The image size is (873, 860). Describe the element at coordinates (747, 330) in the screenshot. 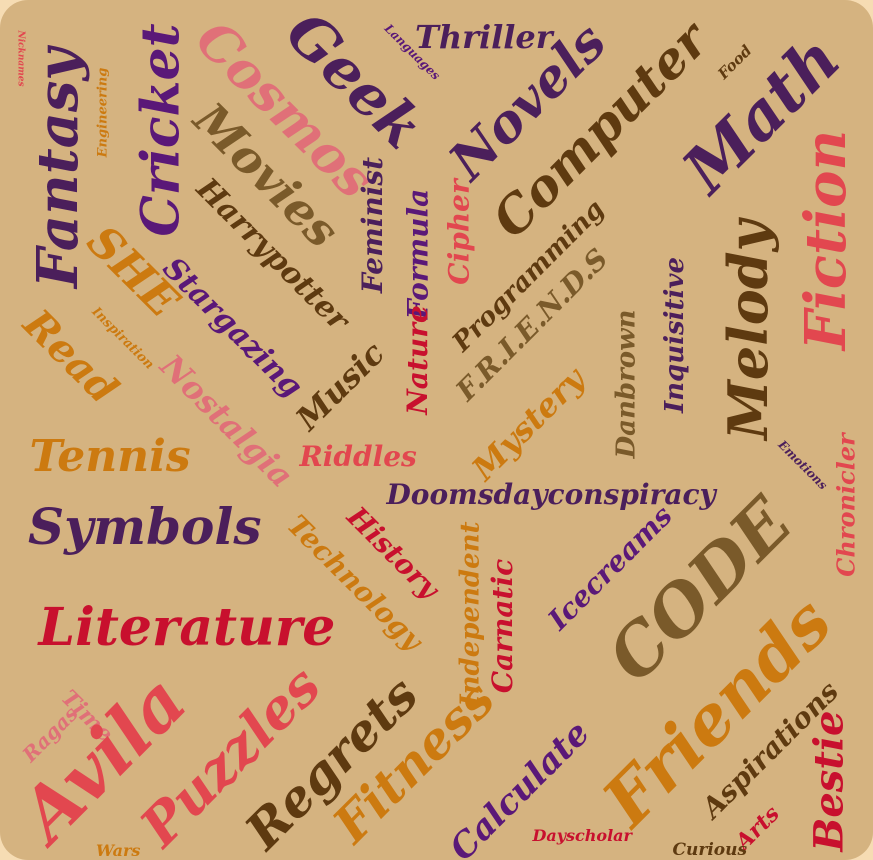

I see `word-melody: Melody` at that location.